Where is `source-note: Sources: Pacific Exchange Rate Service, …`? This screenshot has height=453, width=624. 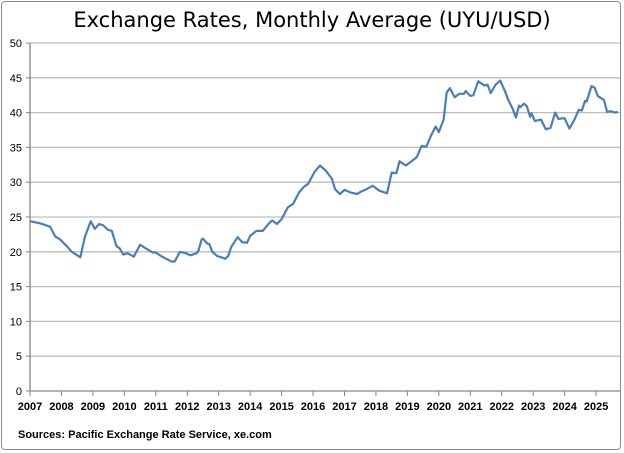 source-note: Sources: Pacific Exchange Rate Service, … is located at coordinates (145, 435).